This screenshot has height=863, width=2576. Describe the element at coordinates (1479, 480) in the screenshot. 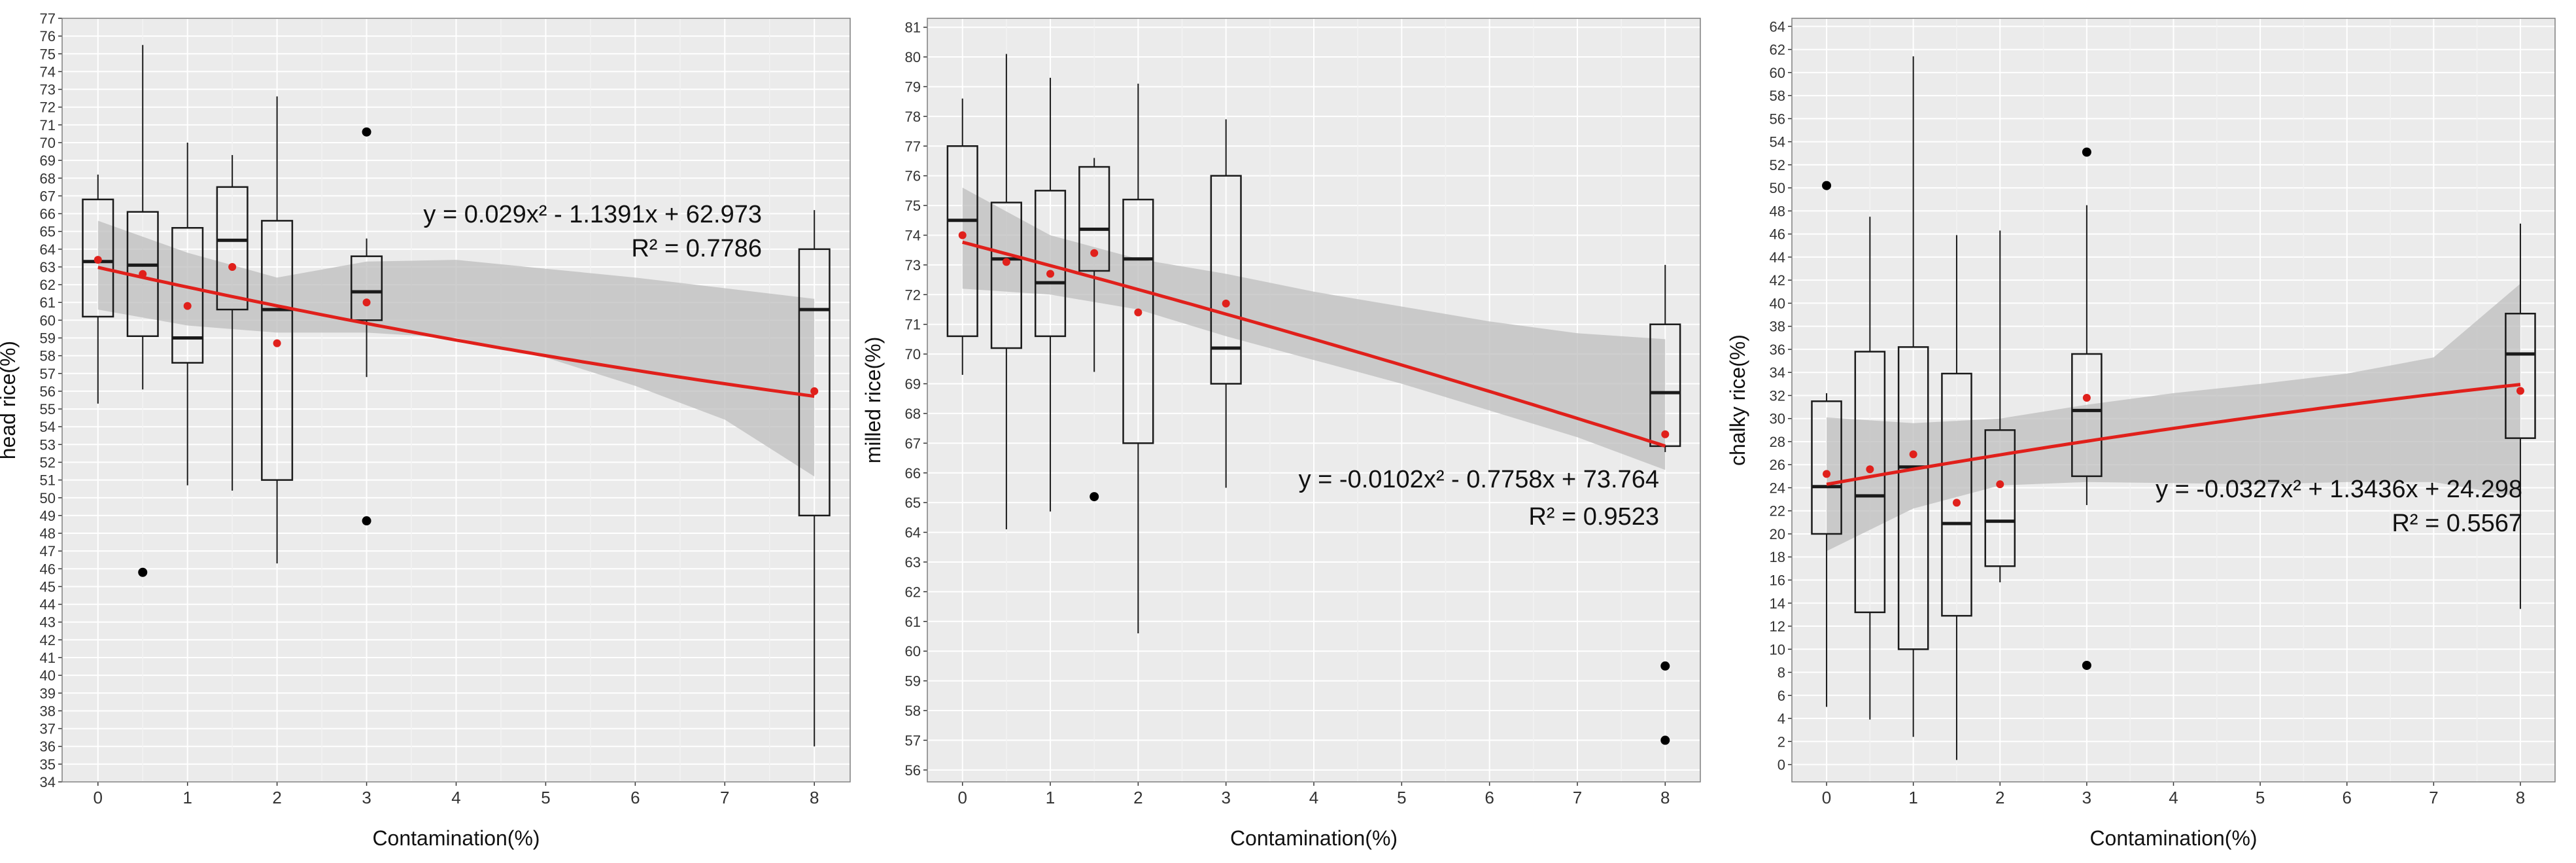

I see `equation-label: y = -0.0102x² - 0.7758x + 73.764` at that location.